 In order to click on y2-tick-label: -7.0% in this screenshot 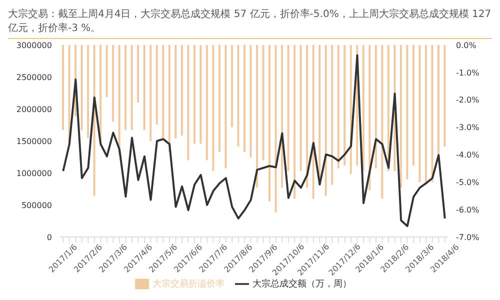, I will do `click(468, 237)`.